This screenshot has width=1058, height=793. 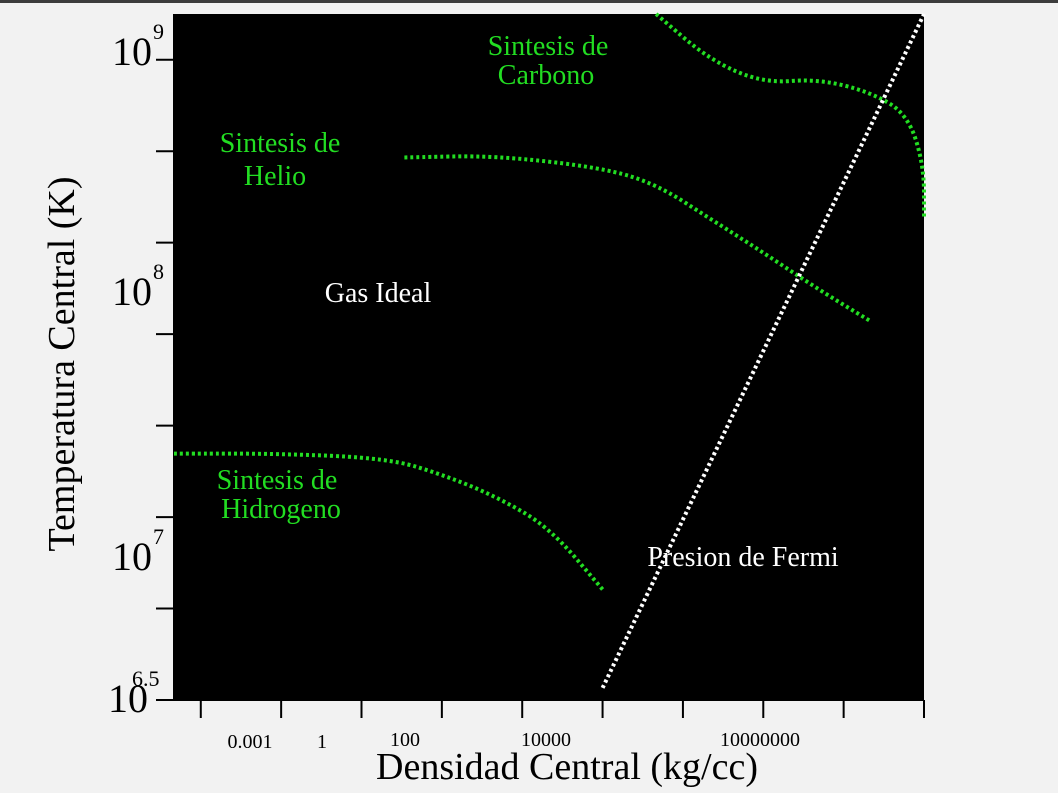 What do you see at coordinates (546, 75) in the screenshot?
I see `carbon-label-line2: Carbono` at bounding box center [546, 75].